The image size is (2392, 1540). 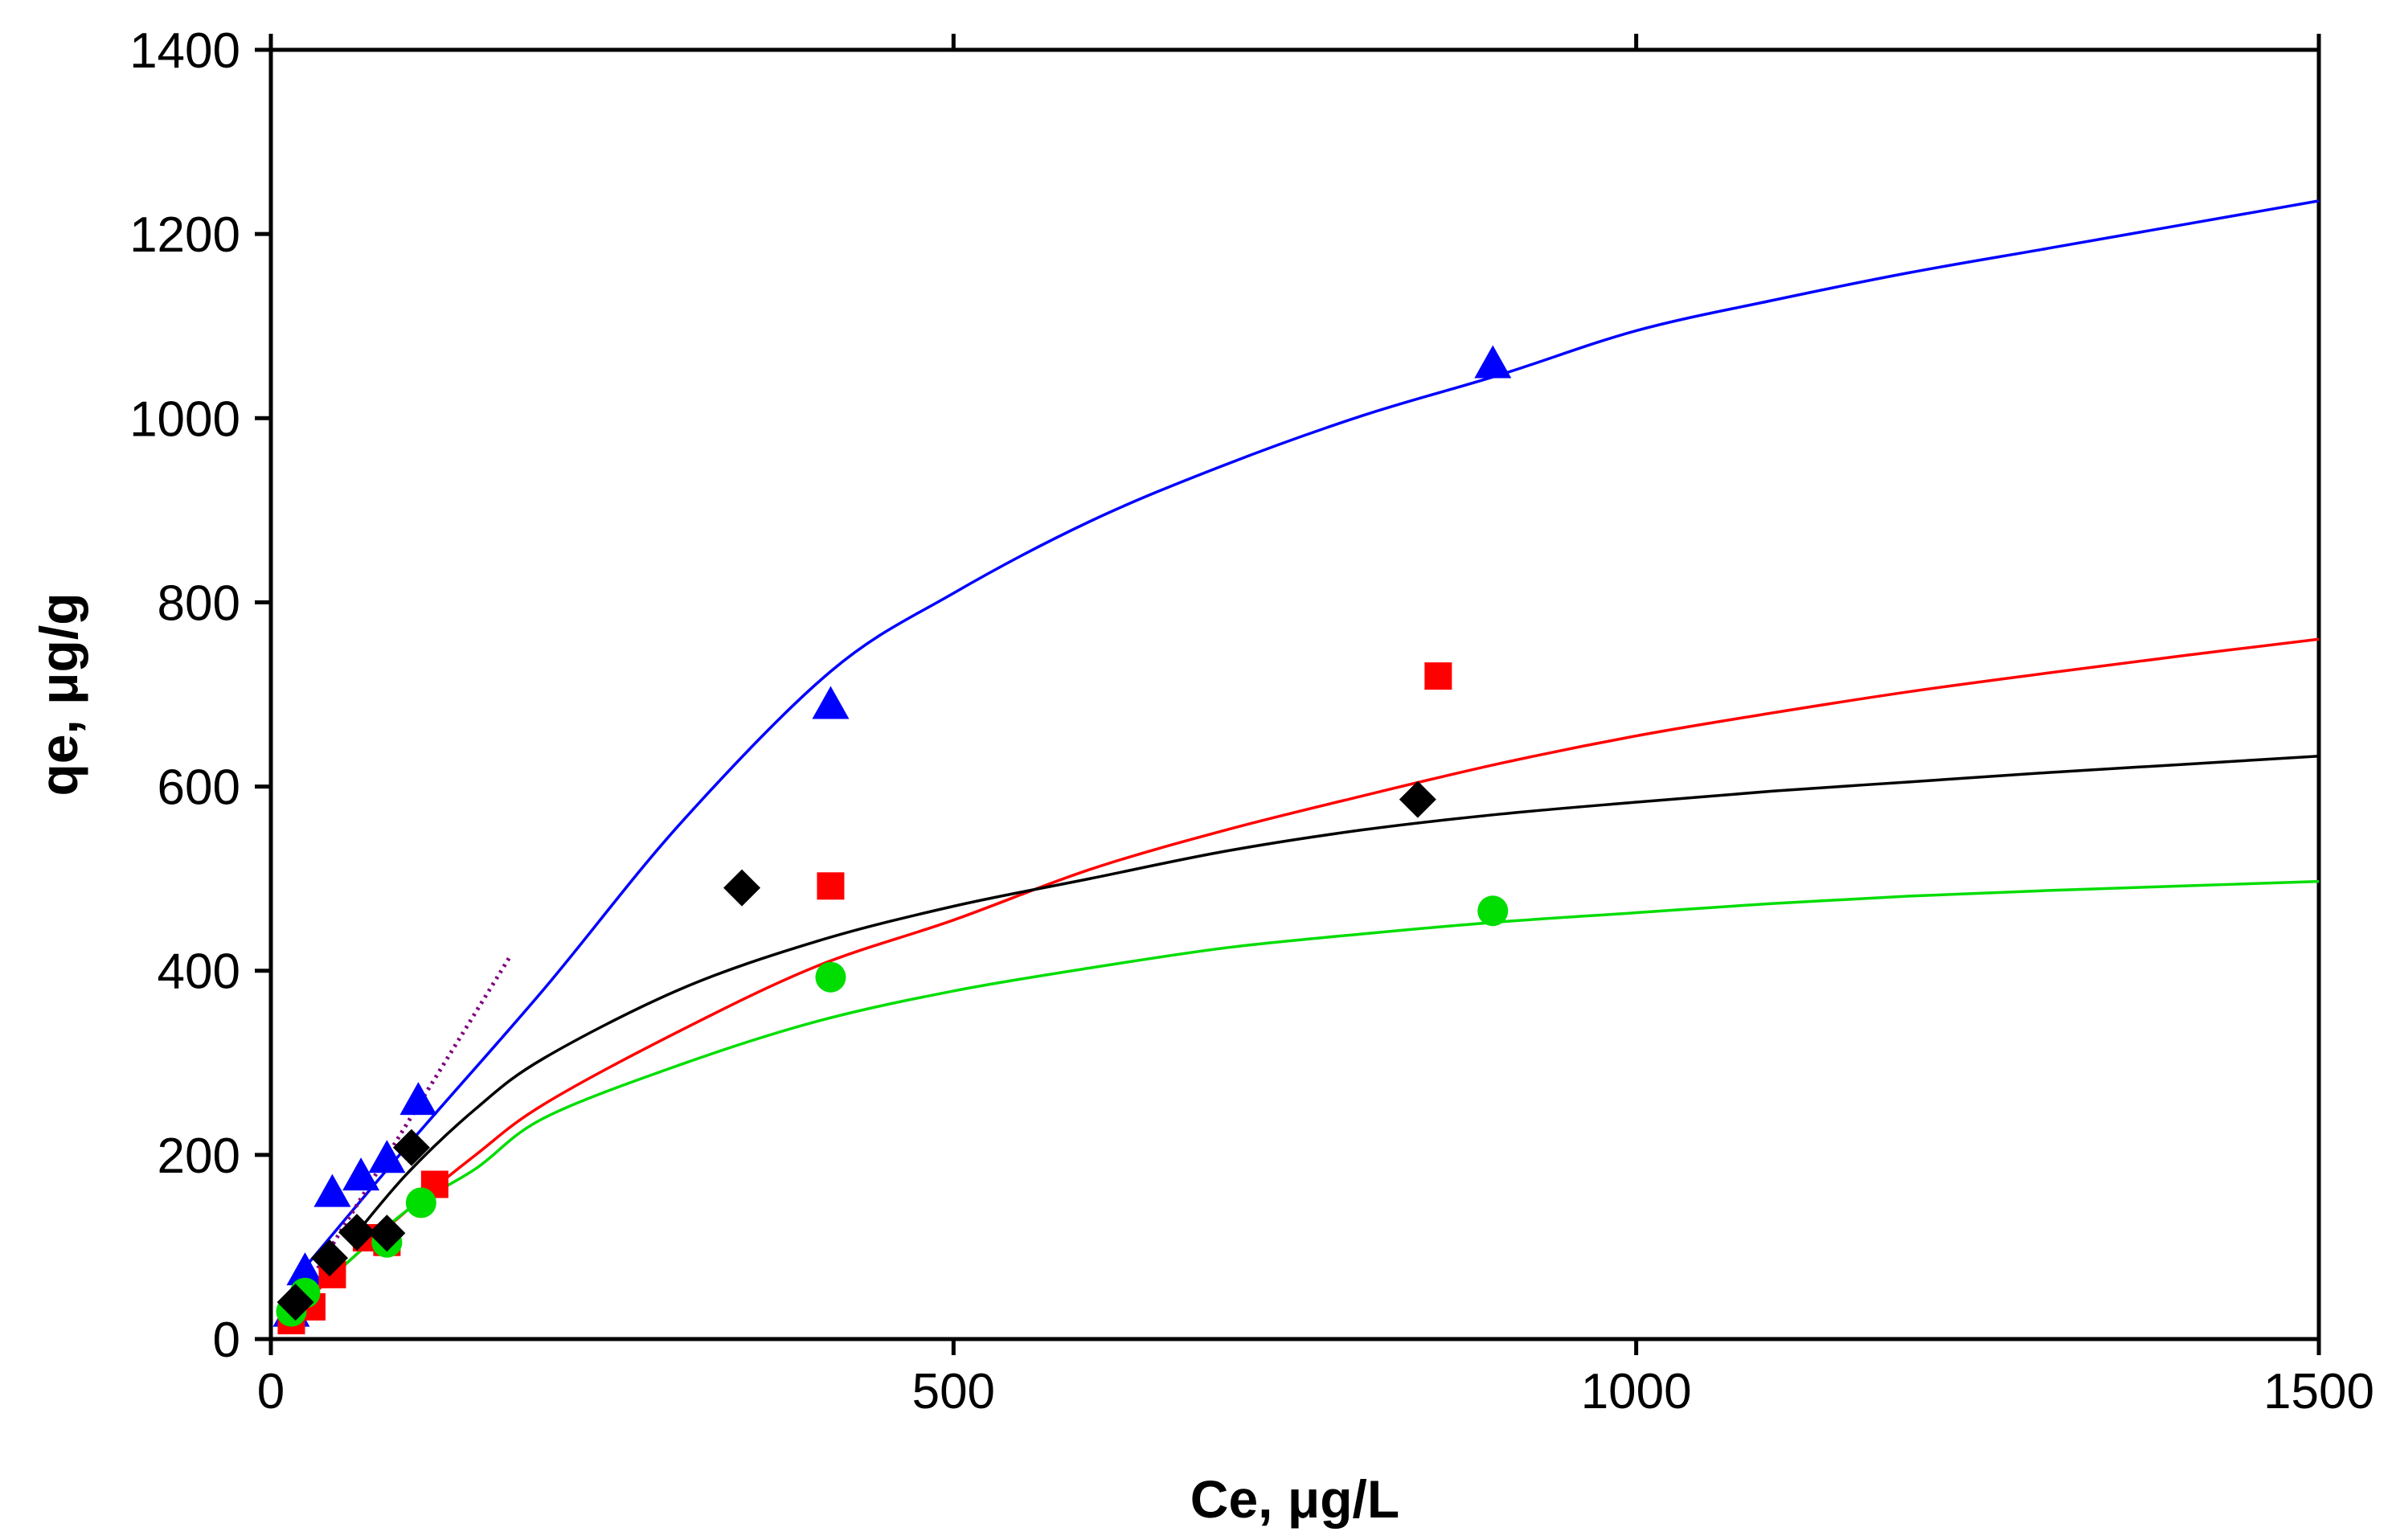 What do you see at coordinates (953, 1391) in the screenshot?
I see `x-tick-label: 500` at bounding box center [953, 1391].